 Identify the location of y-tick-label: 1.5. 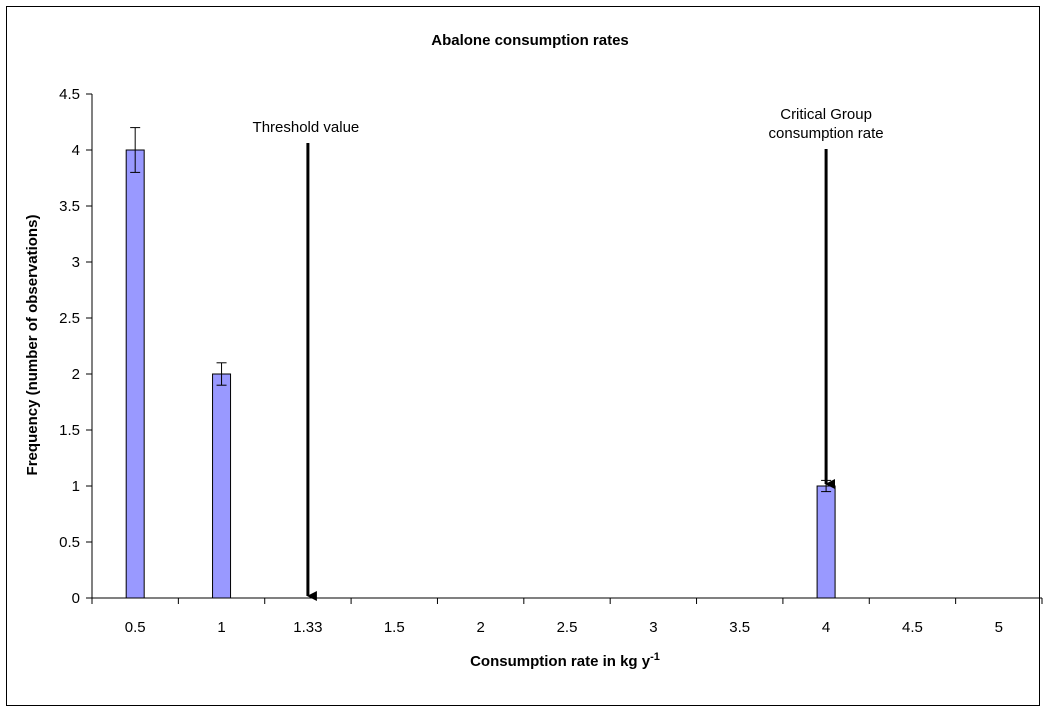
(69, 430).